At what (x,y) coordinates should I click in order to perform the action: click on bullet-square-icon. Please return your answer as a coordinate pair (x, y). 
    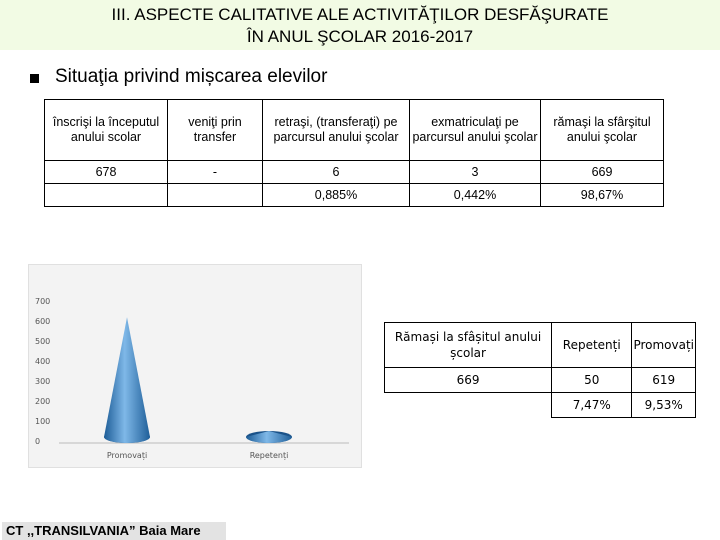
    Looking at the image, I should click on (34, 78).